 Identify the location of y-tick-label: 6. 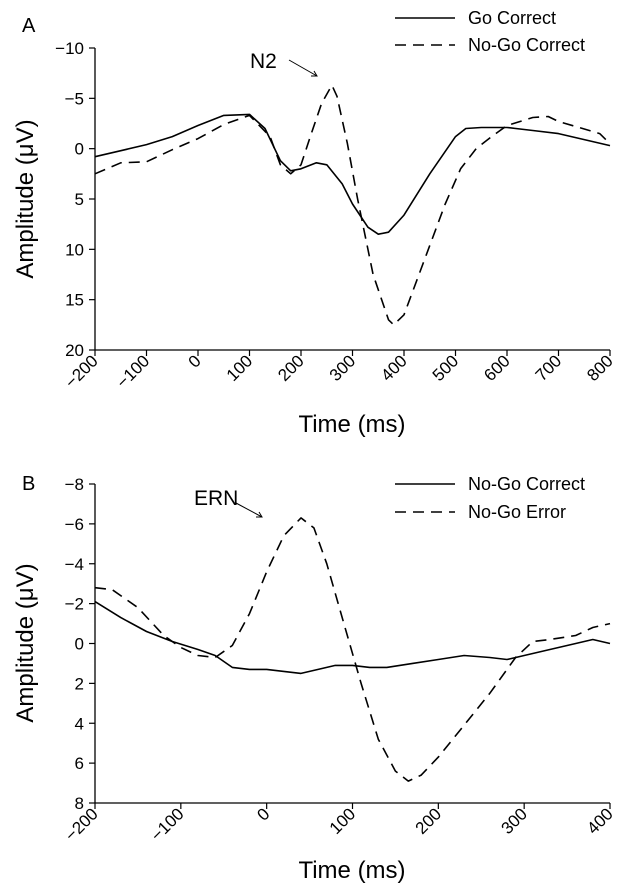
(79, 763).